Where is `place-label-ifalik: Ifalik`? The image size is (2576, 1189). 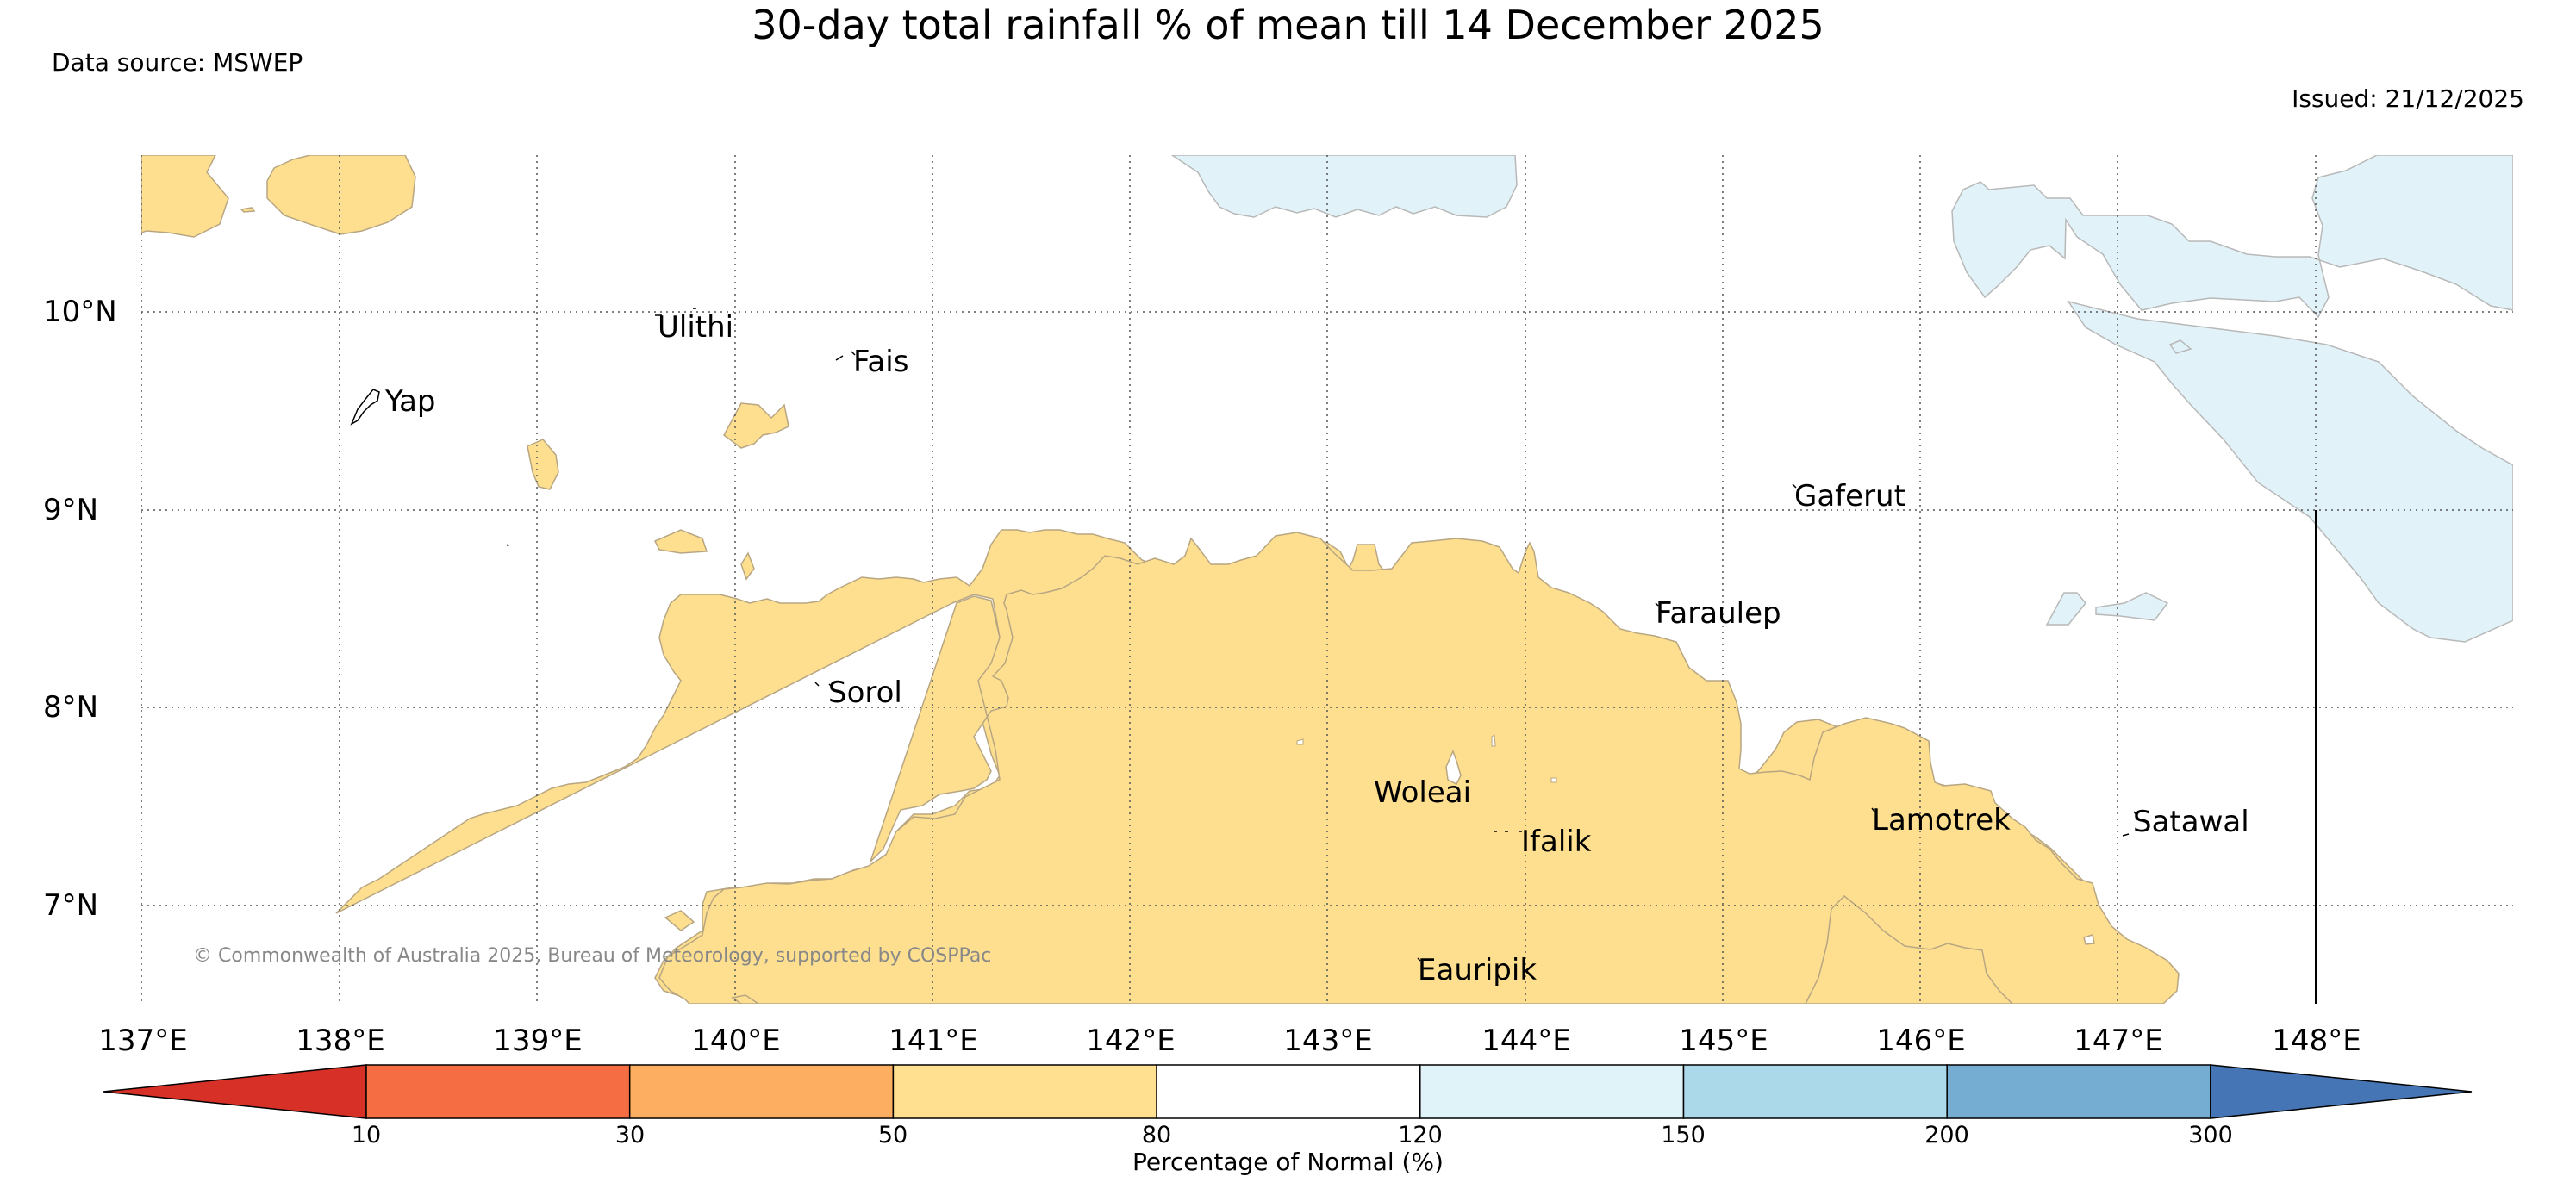
place-label-ifalik: Ifalik is located at coordinates (1556, 842).